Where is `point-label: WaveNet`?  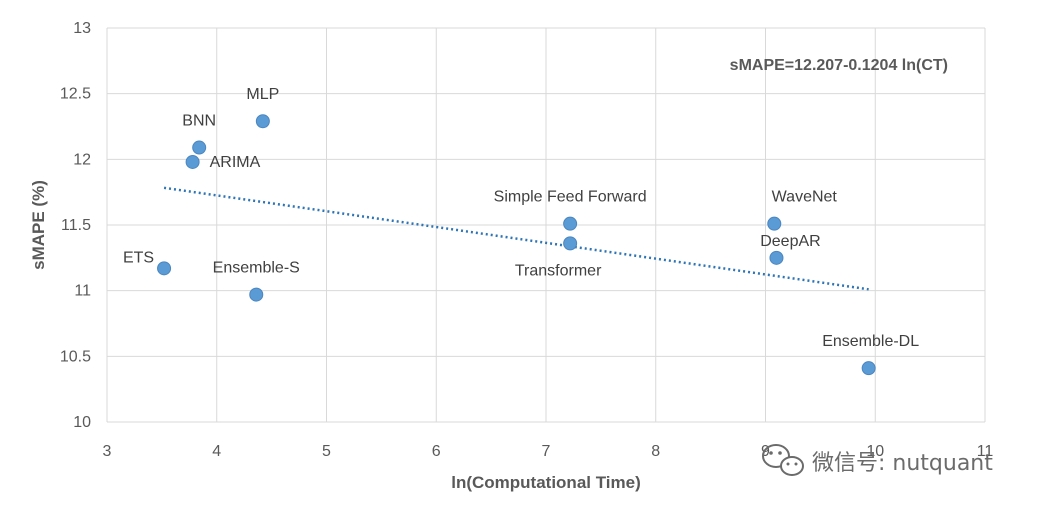 point-label: WaveNet is located at coordinates (805, 197).